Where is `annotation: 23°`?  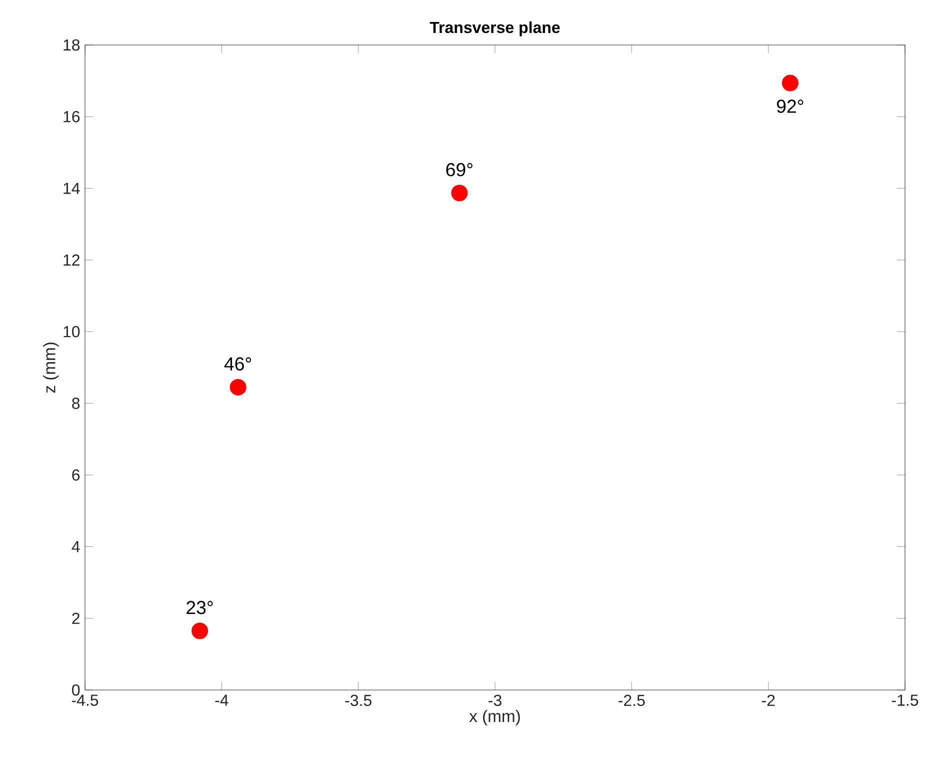 annotation: 23° is located at coordinates (199, 607).